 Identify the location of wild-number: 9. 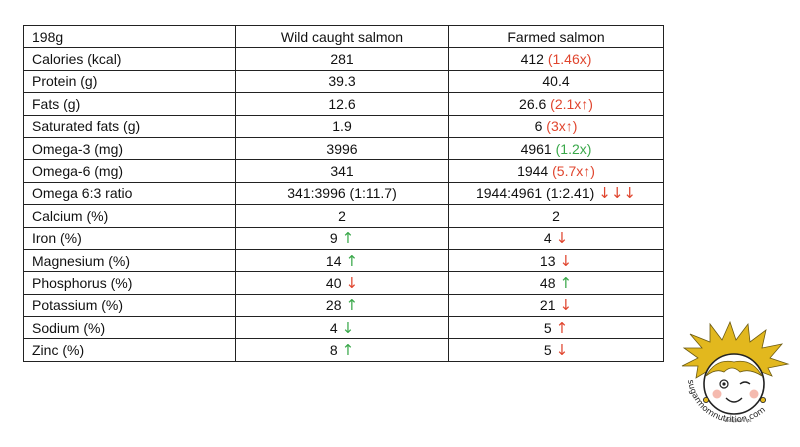
(333, 238).